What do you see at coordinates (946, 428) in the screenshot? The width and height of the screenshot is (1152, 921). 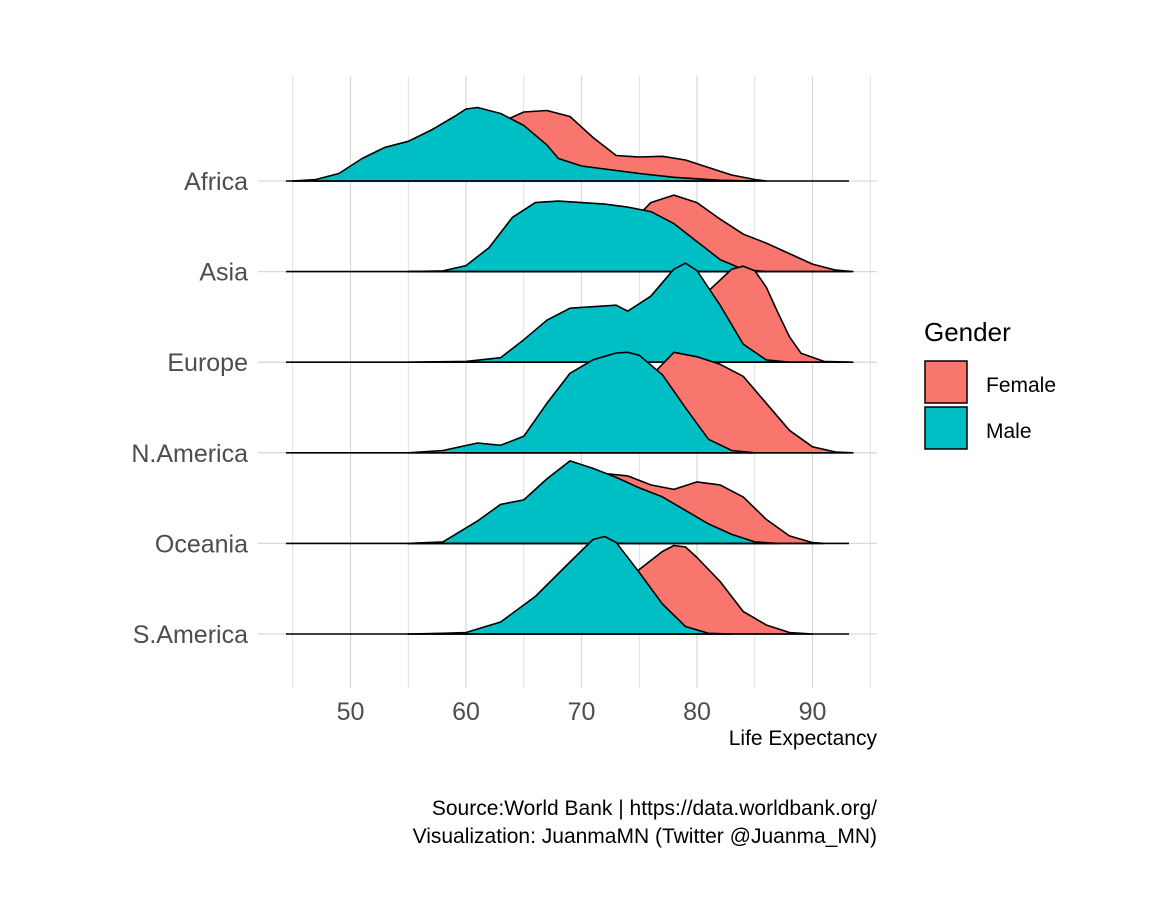 I see `legend-key-male` at bounding box center [946, 428].